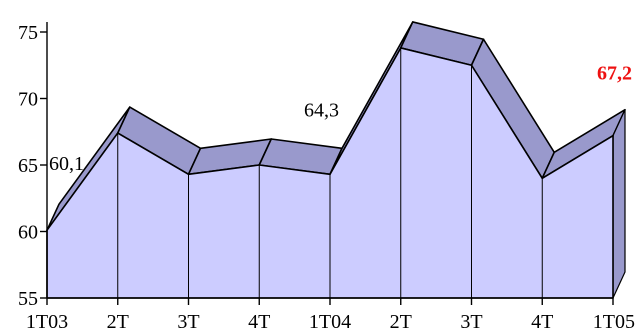 The image size is (642, 336). Describe the element at coordinates (47, 322) in the screenshot. I see `x-tick-label: 1T03` at that location.